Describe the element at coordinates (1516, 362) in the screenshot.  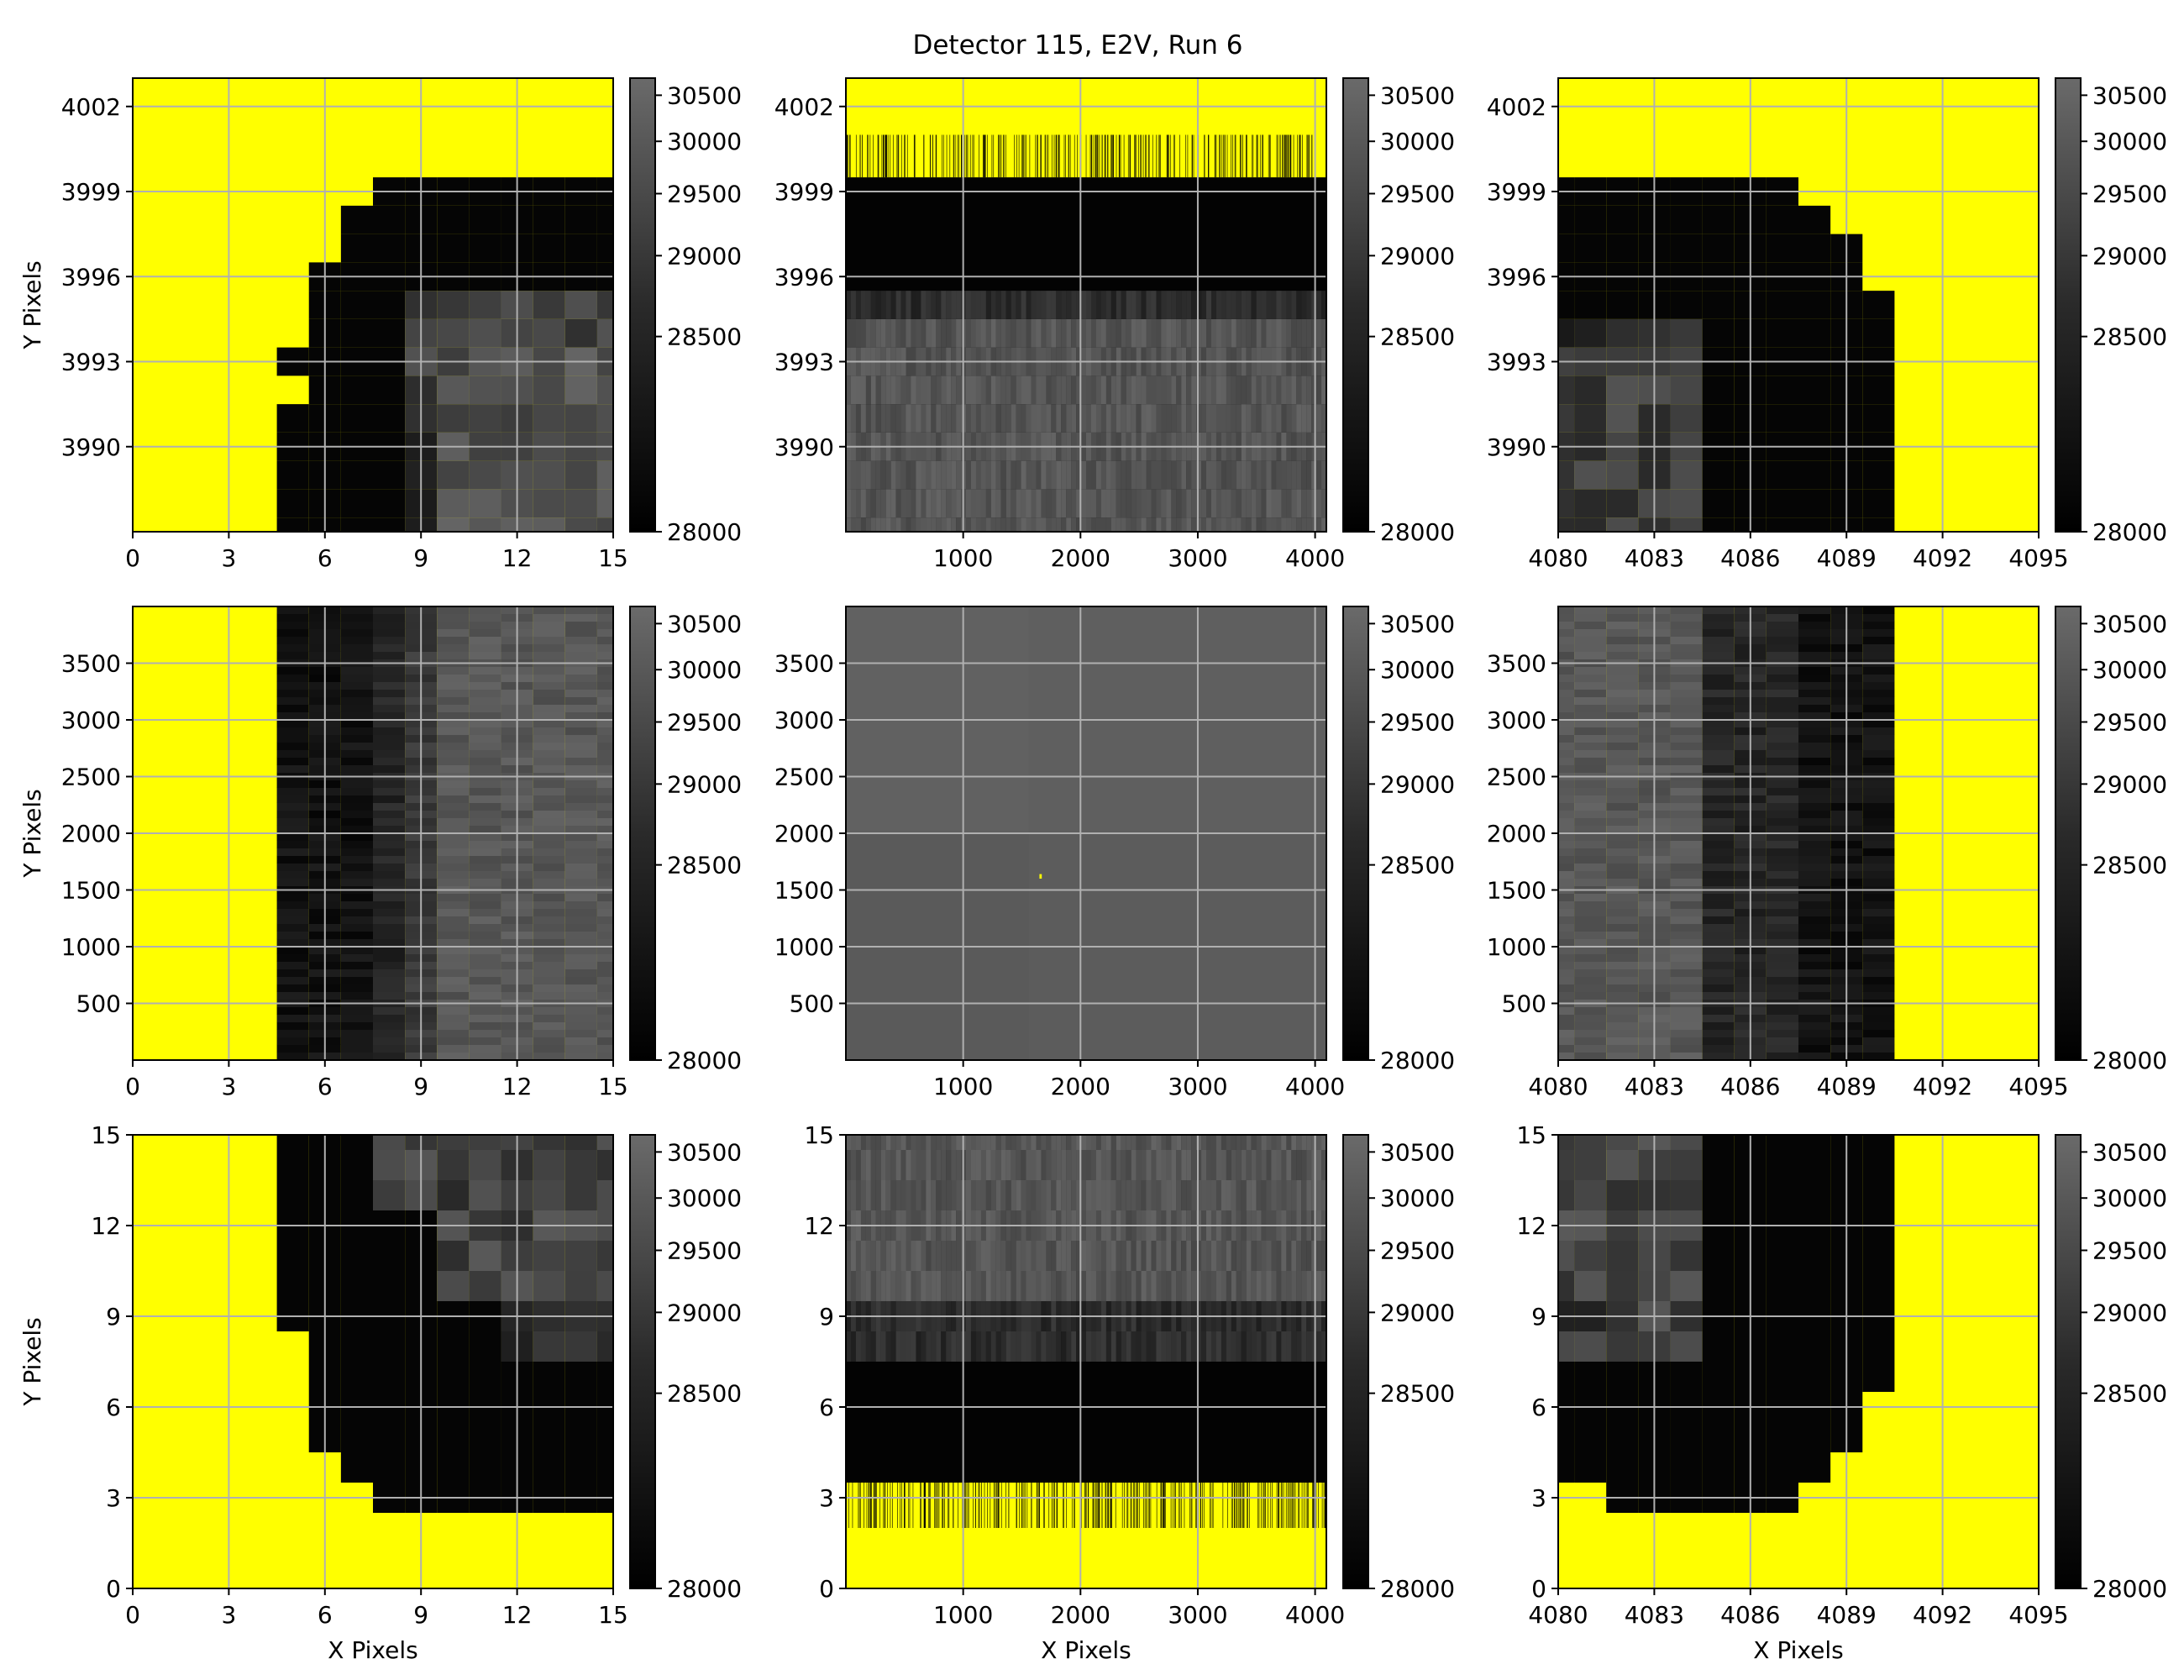
I see `y-tick-label: 3993` at that location.